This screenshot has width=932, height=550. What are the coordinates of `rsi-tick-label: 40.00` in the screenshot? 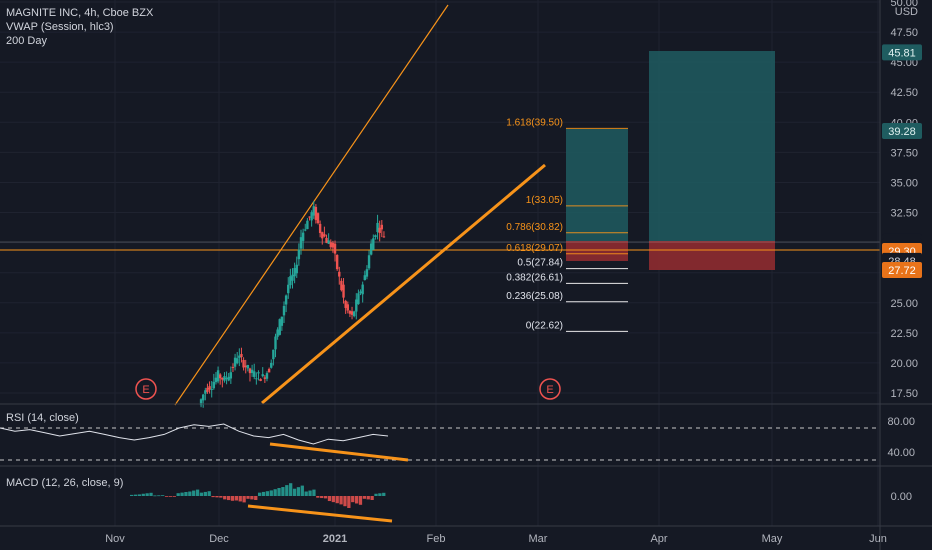 It's located at (901, 453).